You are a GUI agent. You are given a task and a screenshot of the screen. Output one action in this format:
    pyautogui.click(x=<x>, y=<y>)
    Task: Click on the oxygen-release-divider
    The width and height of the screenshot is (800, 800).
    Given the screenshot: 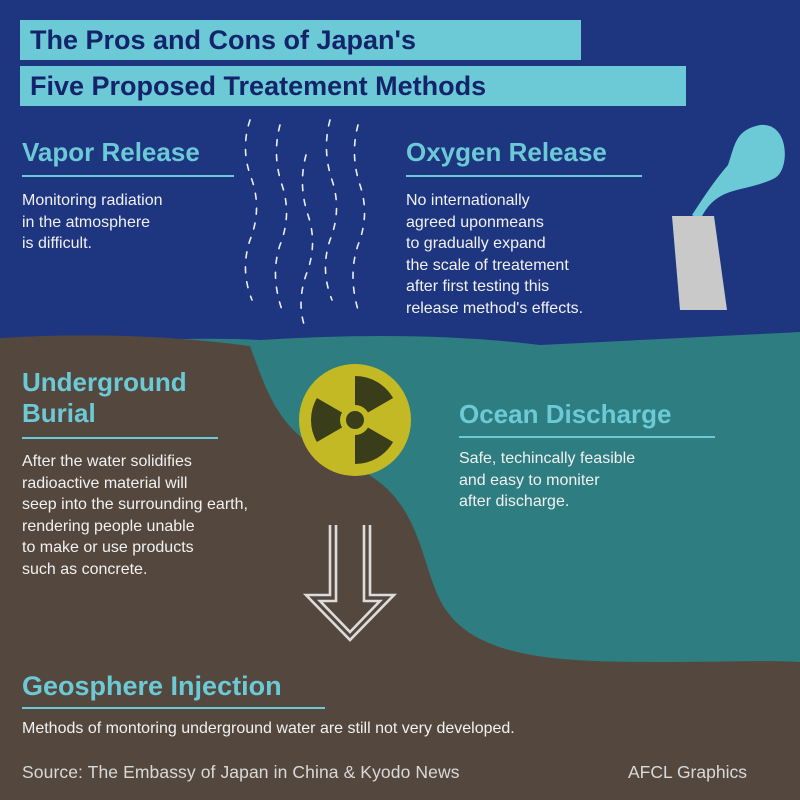 What is the action you would take?
    pyautogui.click(x=524, y=176)
    